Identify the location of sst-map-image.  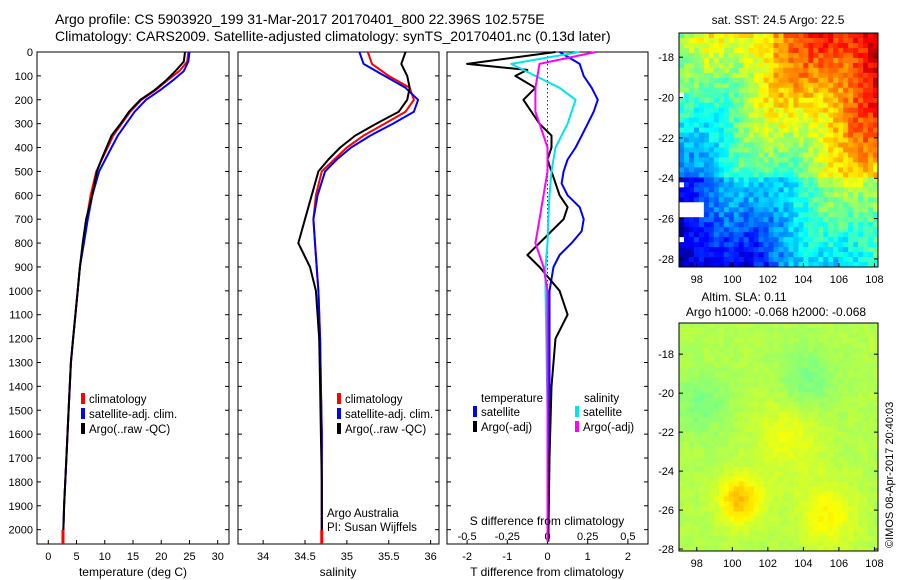
(779, 150).